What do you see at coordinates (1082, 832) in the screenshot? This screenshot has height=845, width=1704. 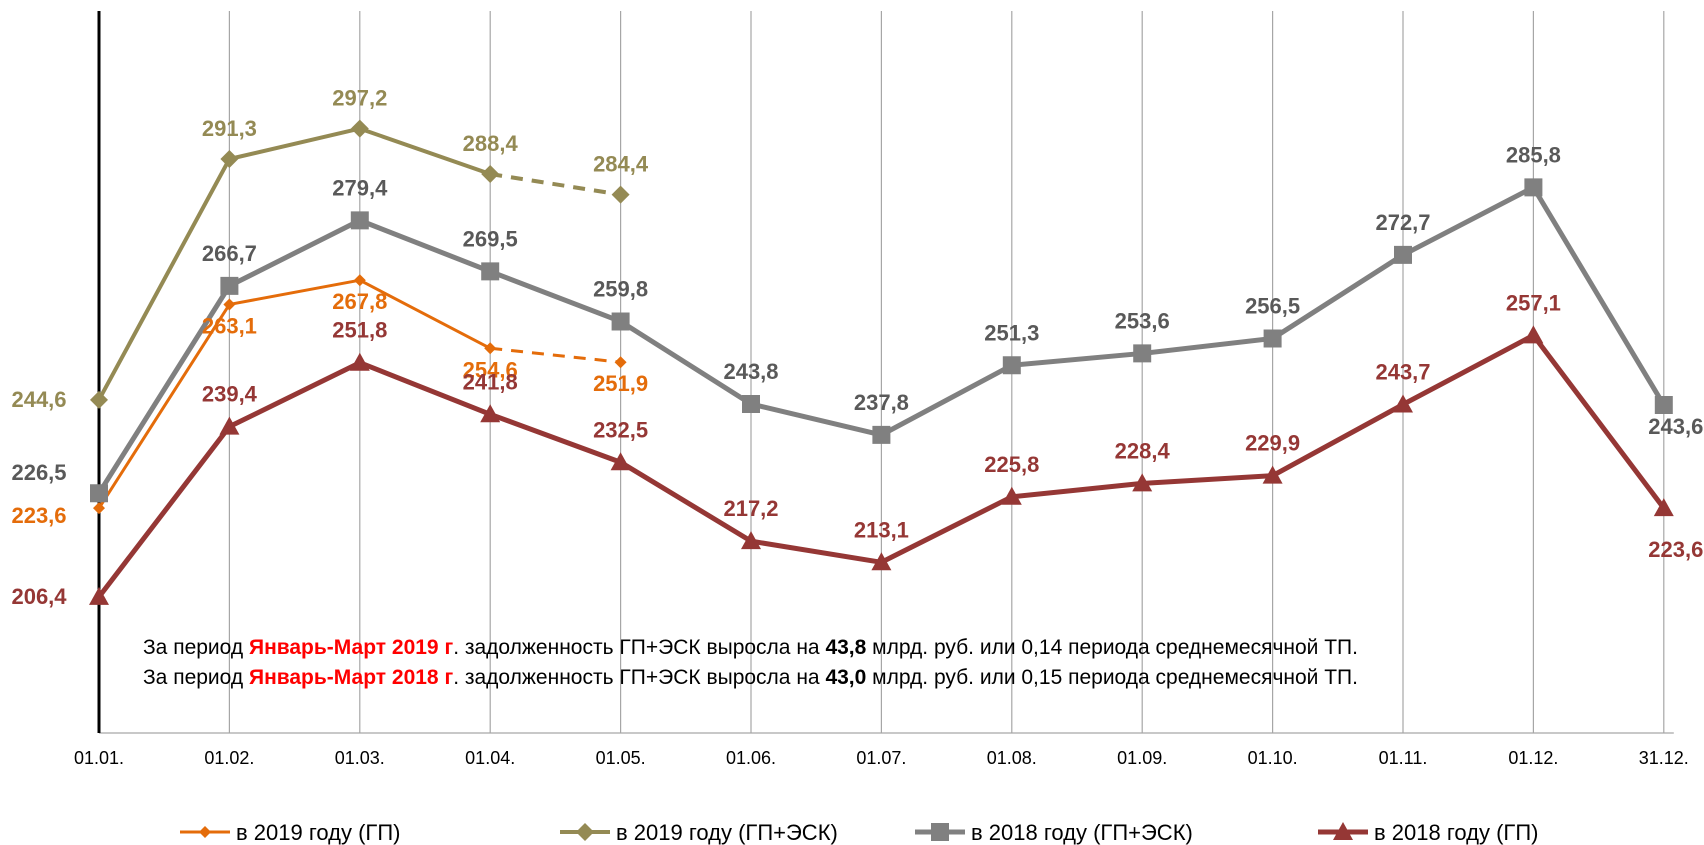 I see `legend-label: в 2018 году (ГП+ЭСК)` at bounding box center [1082, 832].